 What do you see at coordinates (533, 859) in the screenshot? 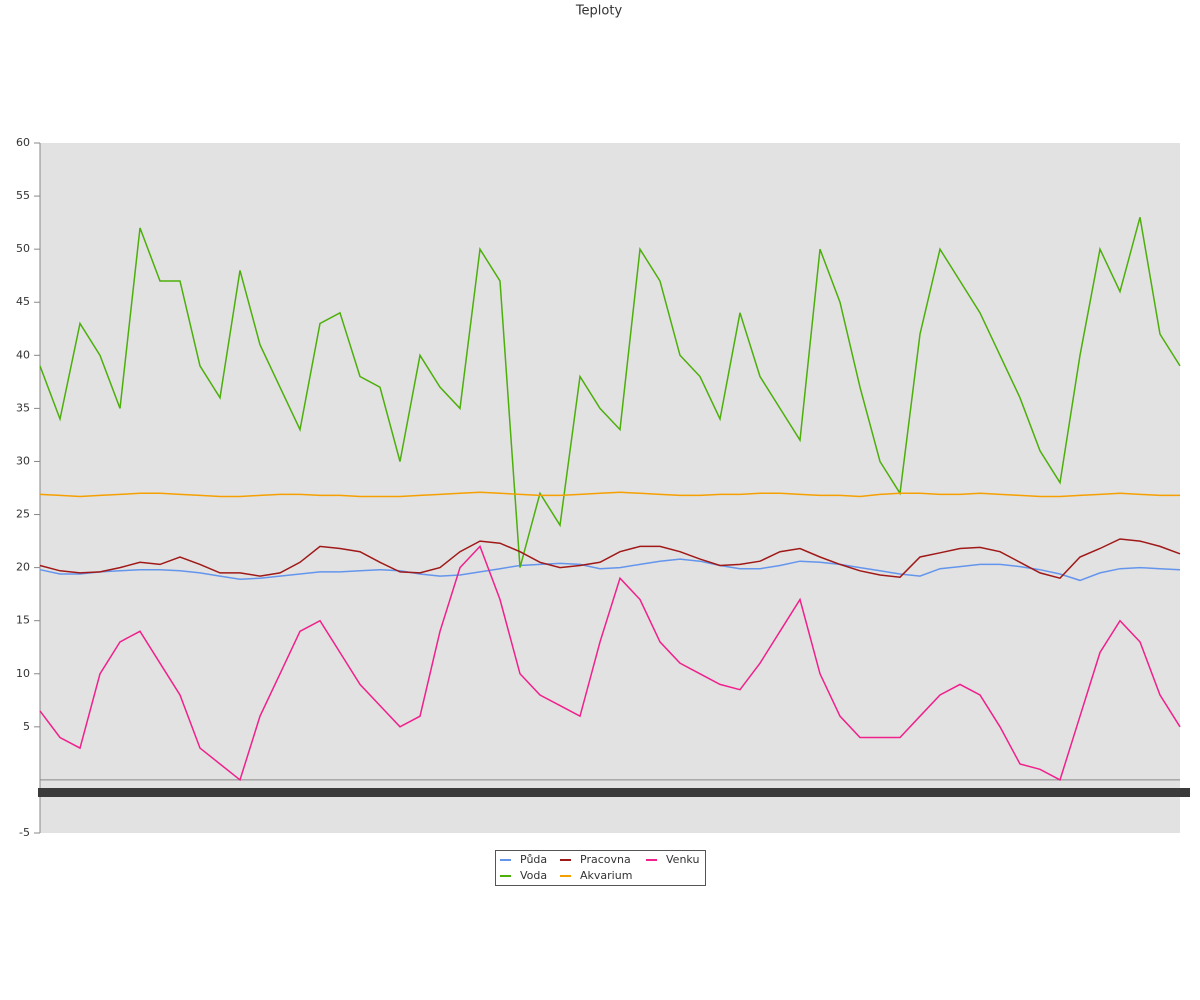
I see `legend-label: Půda` at bounding box center [533, 859].